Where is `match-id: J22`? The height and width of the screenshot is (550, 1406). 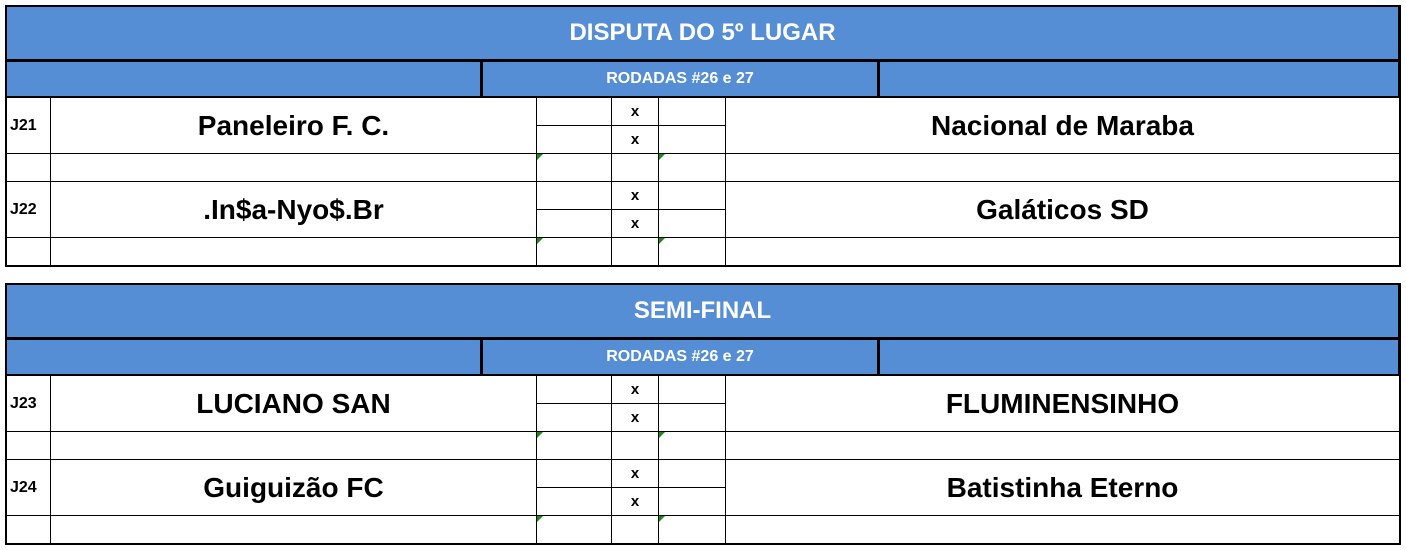
match-id: J22 is located at coordinates (28, 209).